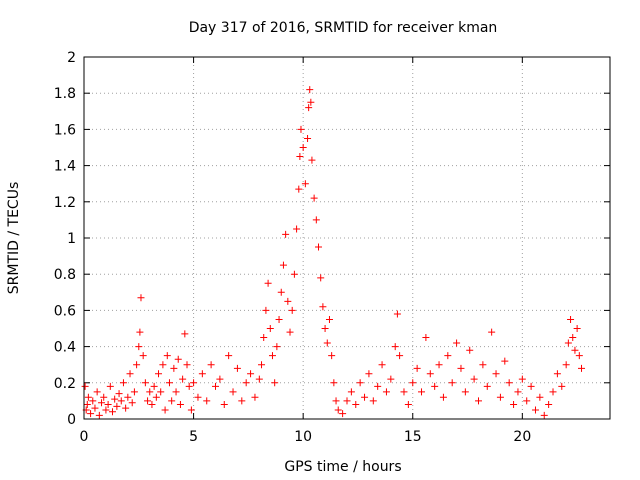 This screenshot has width=640, height=480. Describe the element at coordinates (342, 467) in the screenshot. I see `x-axis-label: GPS time / hours` at that location.